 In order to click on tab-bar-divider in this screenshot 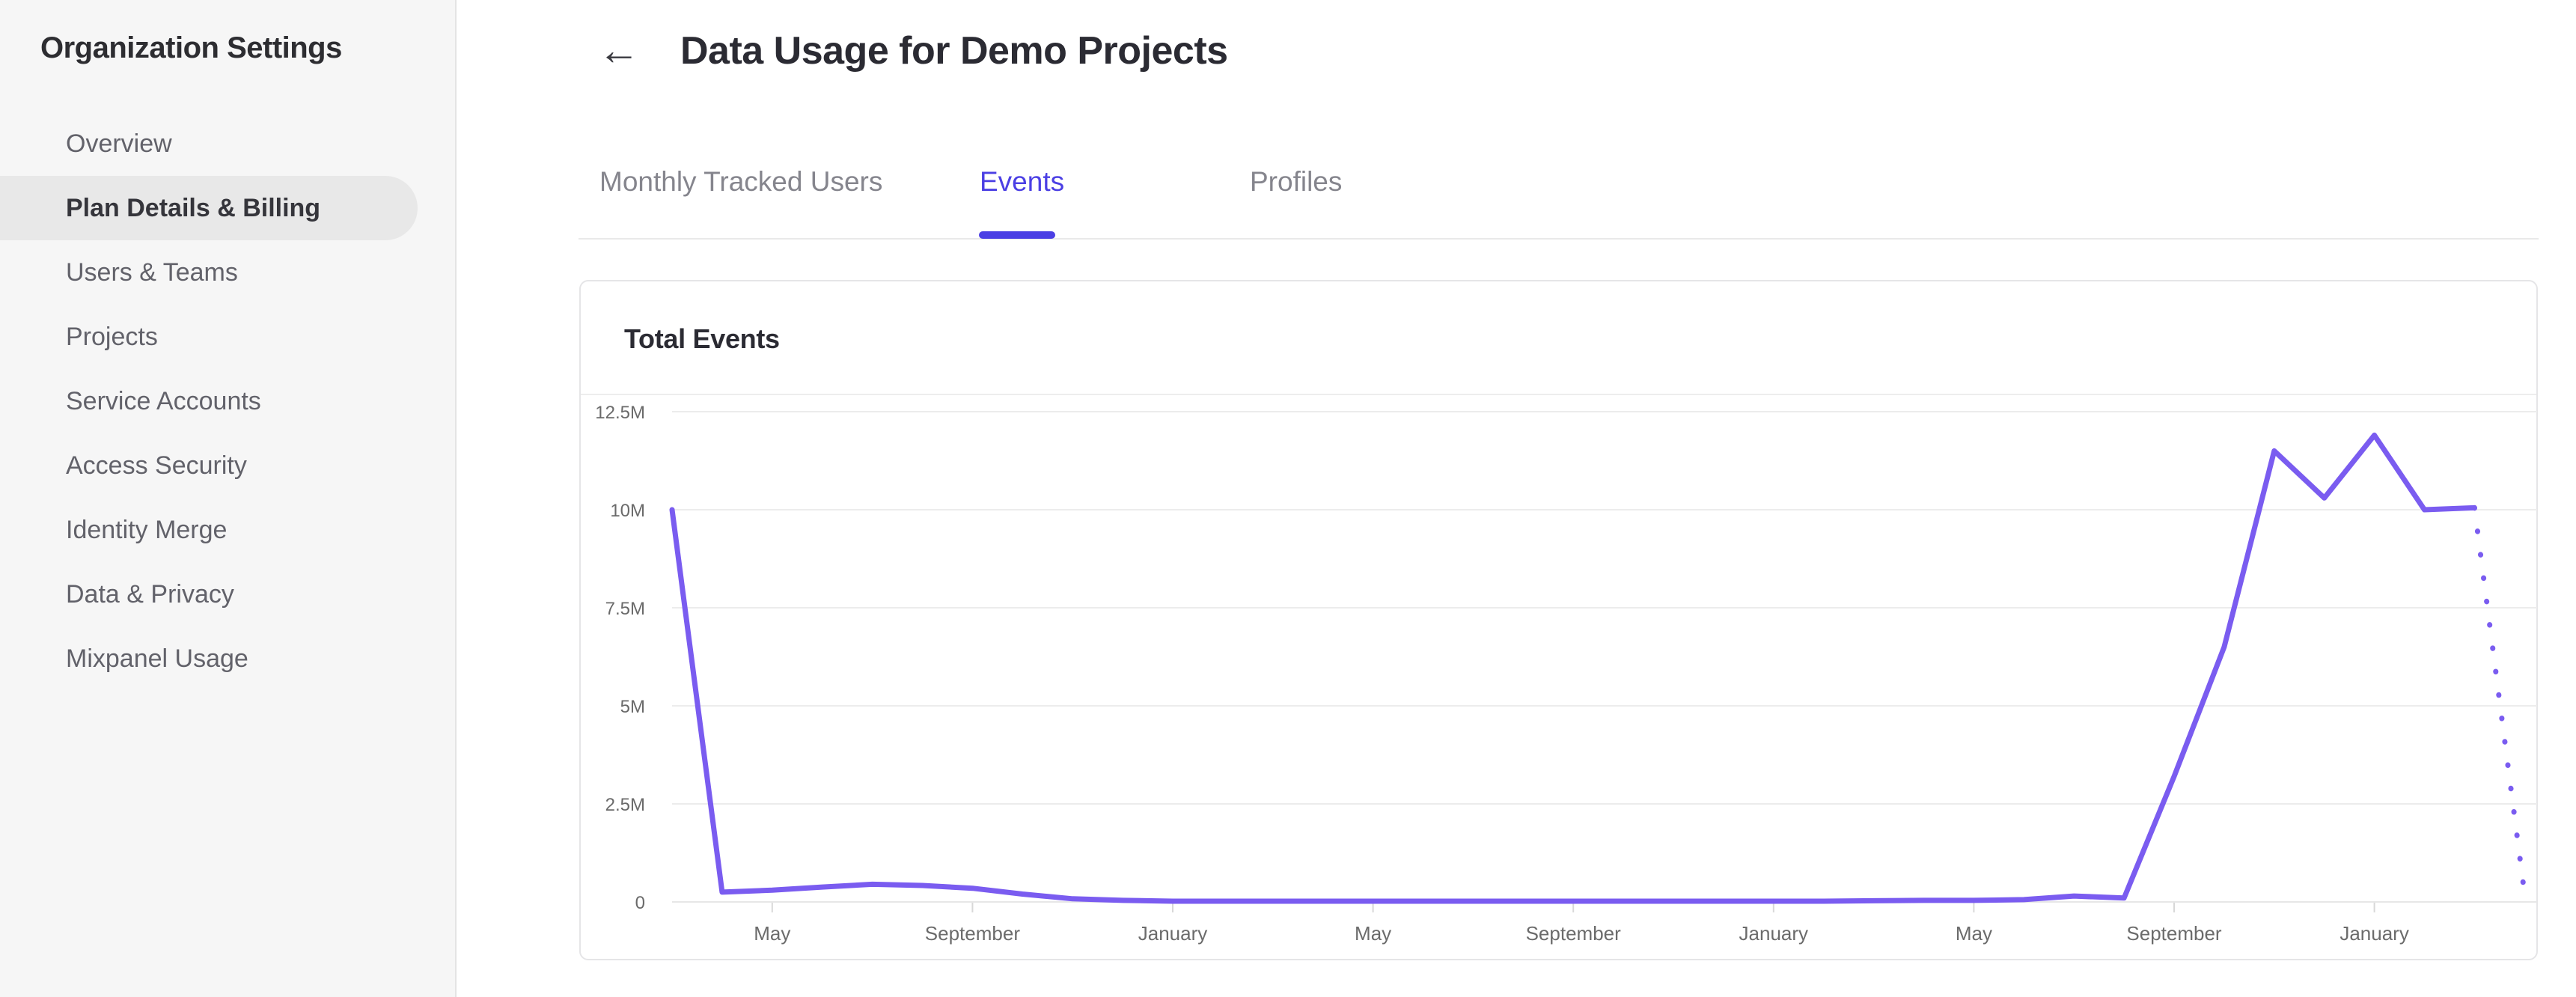, I will do `click(1559, 239)`.